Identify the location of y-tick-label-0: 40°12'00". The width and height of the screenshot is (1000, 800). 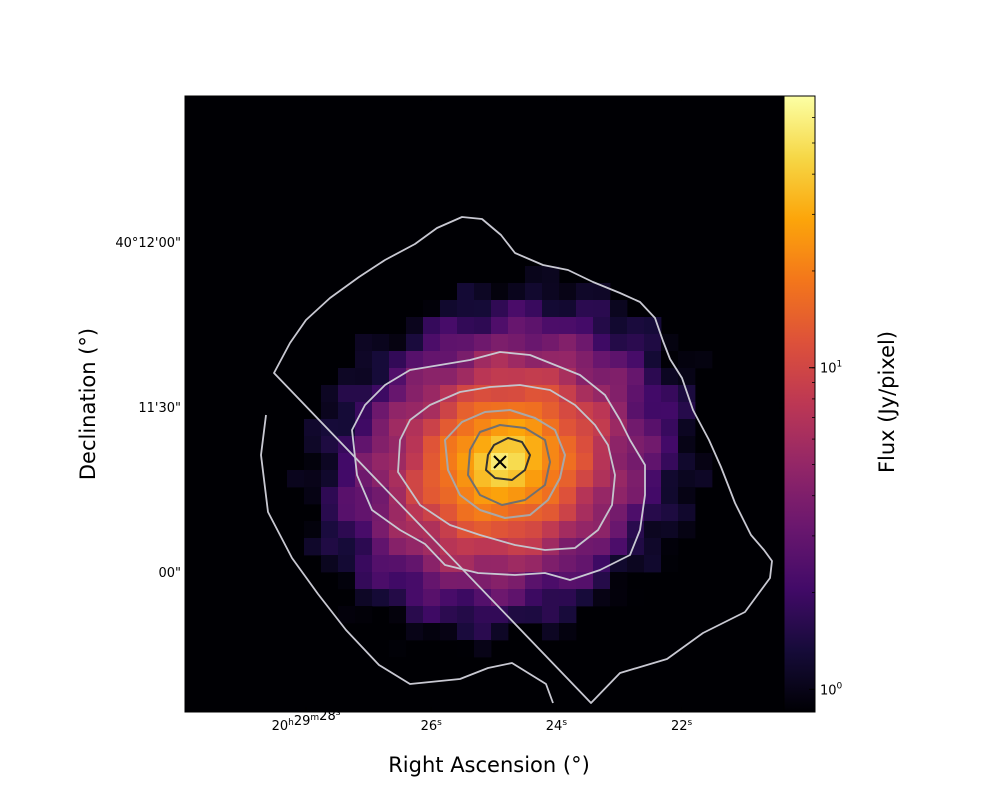
(148, 243).